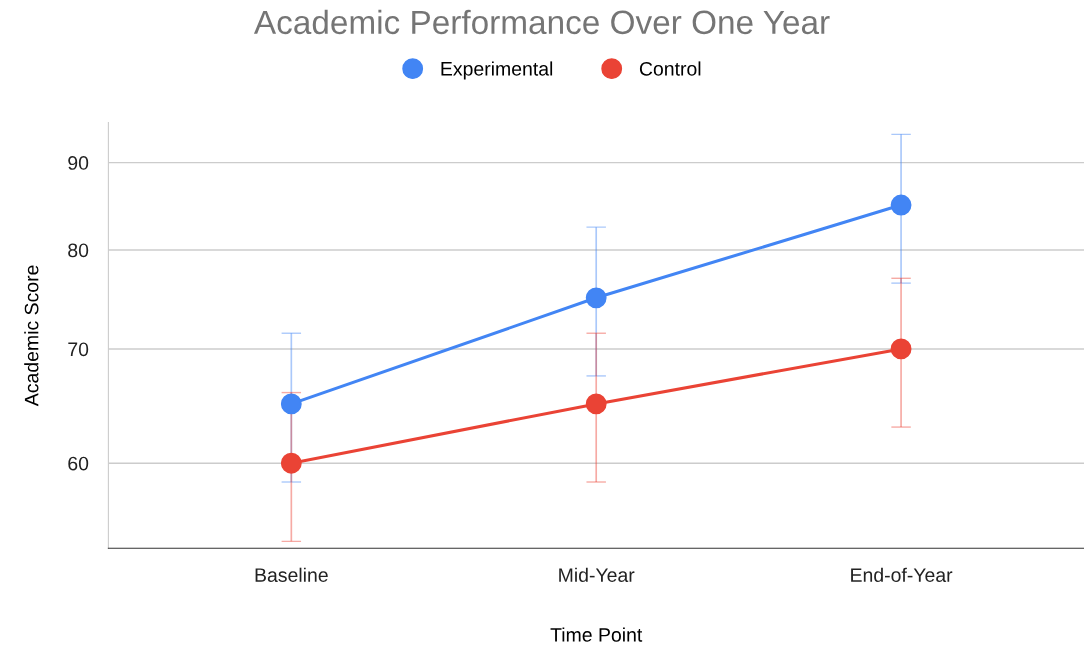 The width and height of the screenshot is (1084, 645). What do you see at coordinates (541, 22) in the screenshot?
I see `chart-title: Academic Performance Over One Year` at bounding box center [541, 22].